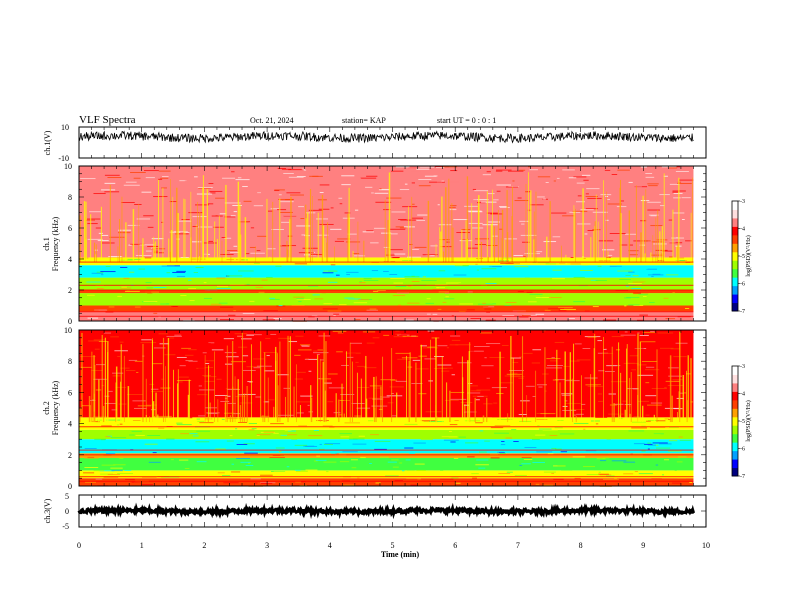 This screenshot has width=792, height=612. Describe the element at coordinates (47, 142) in the screenshot. I see `ch1-waveform-ylabel: ch.1(V)` at that location.